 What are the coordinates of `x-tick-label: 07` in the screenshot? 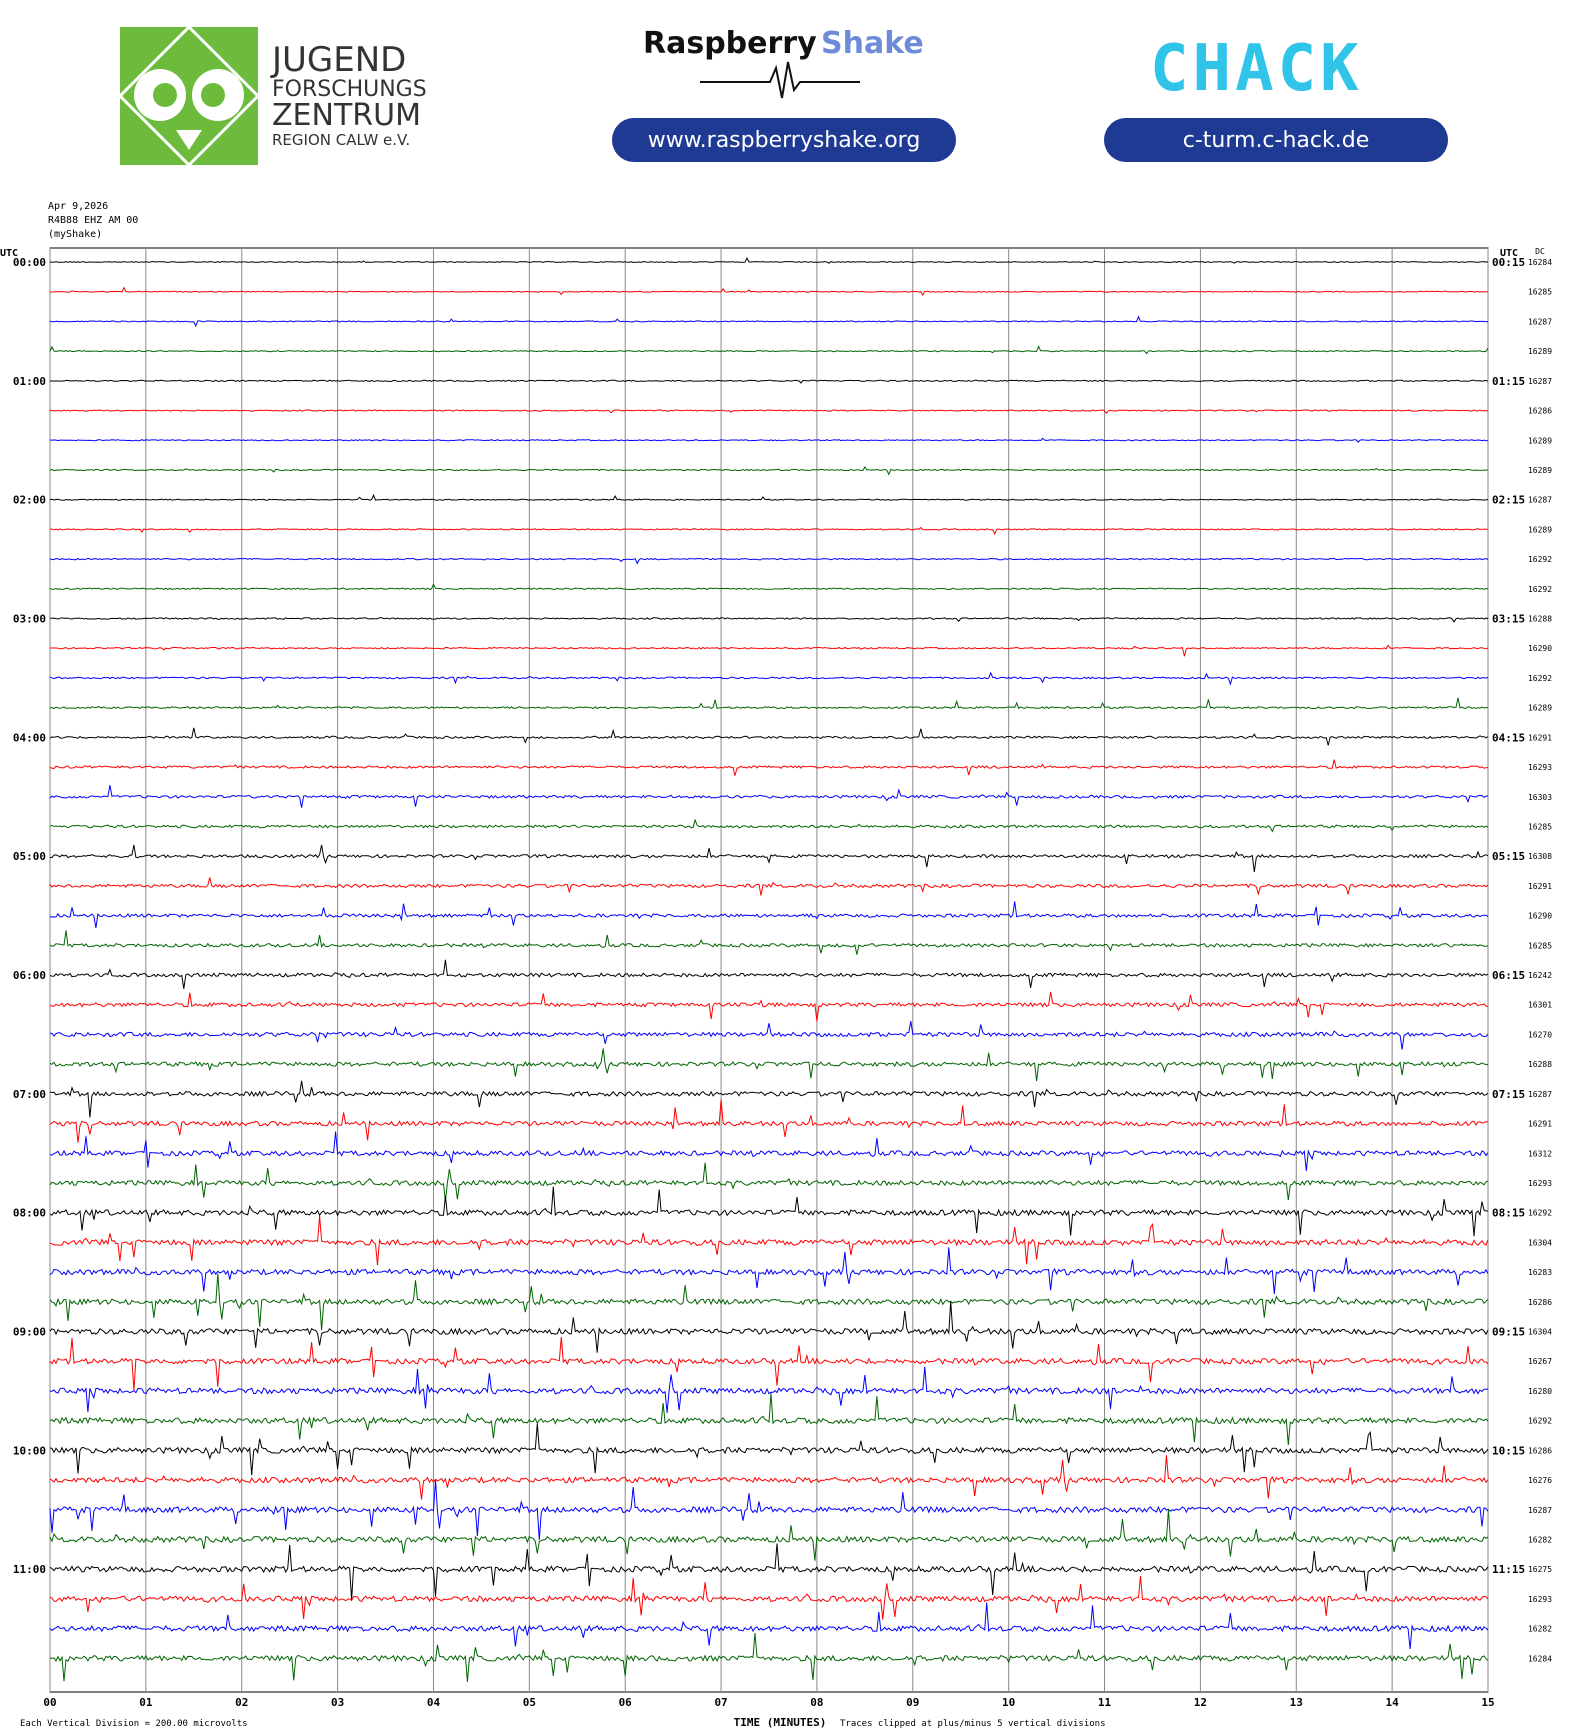 It's located at (720, 1702).